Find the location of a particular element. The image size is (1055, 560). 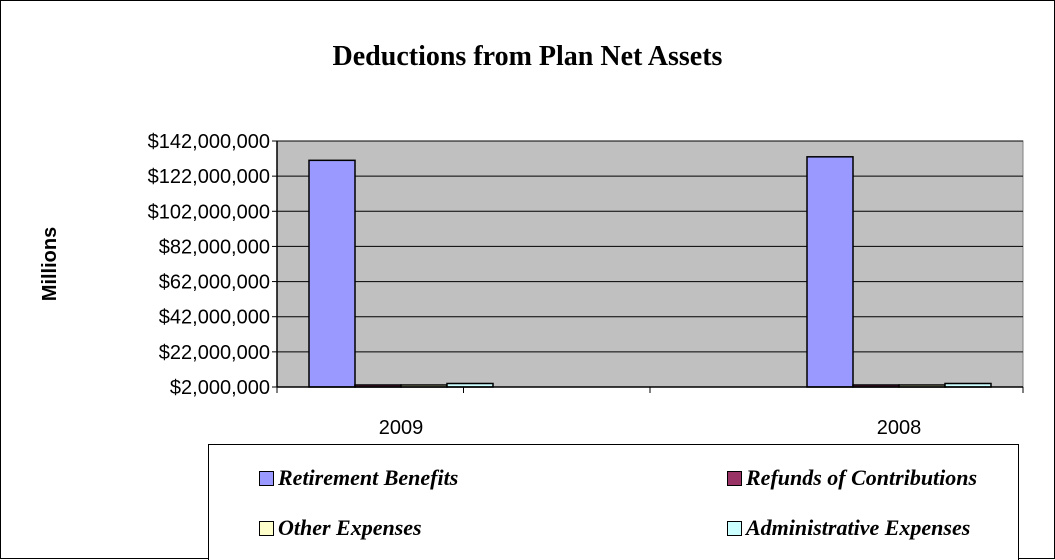

chart-title: Deductions from Plan Net Assets is located at coordinates (527, 56).